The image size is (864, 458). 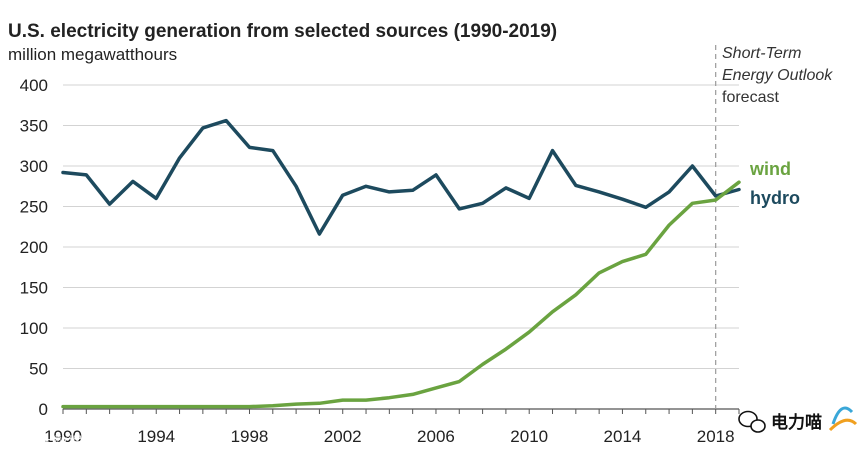 What do you see at coordinates (343, 436) in the screenshot?
I see `x-tick-label-2002: 2002` at bounding box center [343, 436].